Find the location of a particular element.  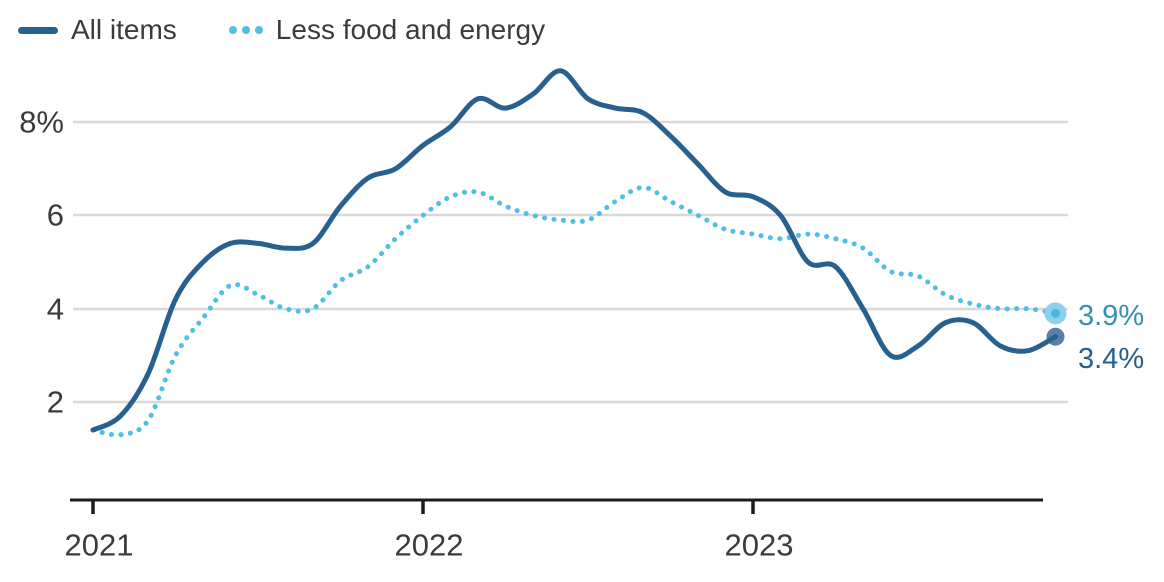

x-tick-label-2023: 2023 is located at coordinates (759, 545).